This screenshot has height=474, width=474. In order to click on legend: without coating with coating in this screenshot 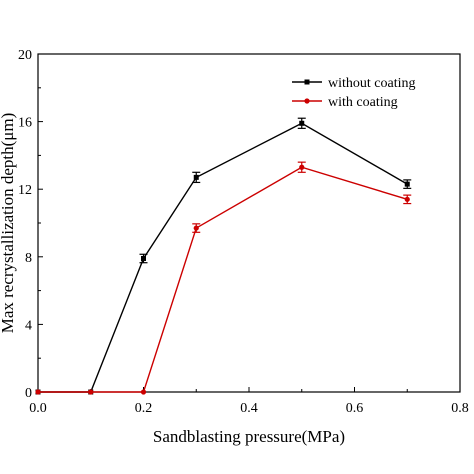, I will do `click(354, 93)`.